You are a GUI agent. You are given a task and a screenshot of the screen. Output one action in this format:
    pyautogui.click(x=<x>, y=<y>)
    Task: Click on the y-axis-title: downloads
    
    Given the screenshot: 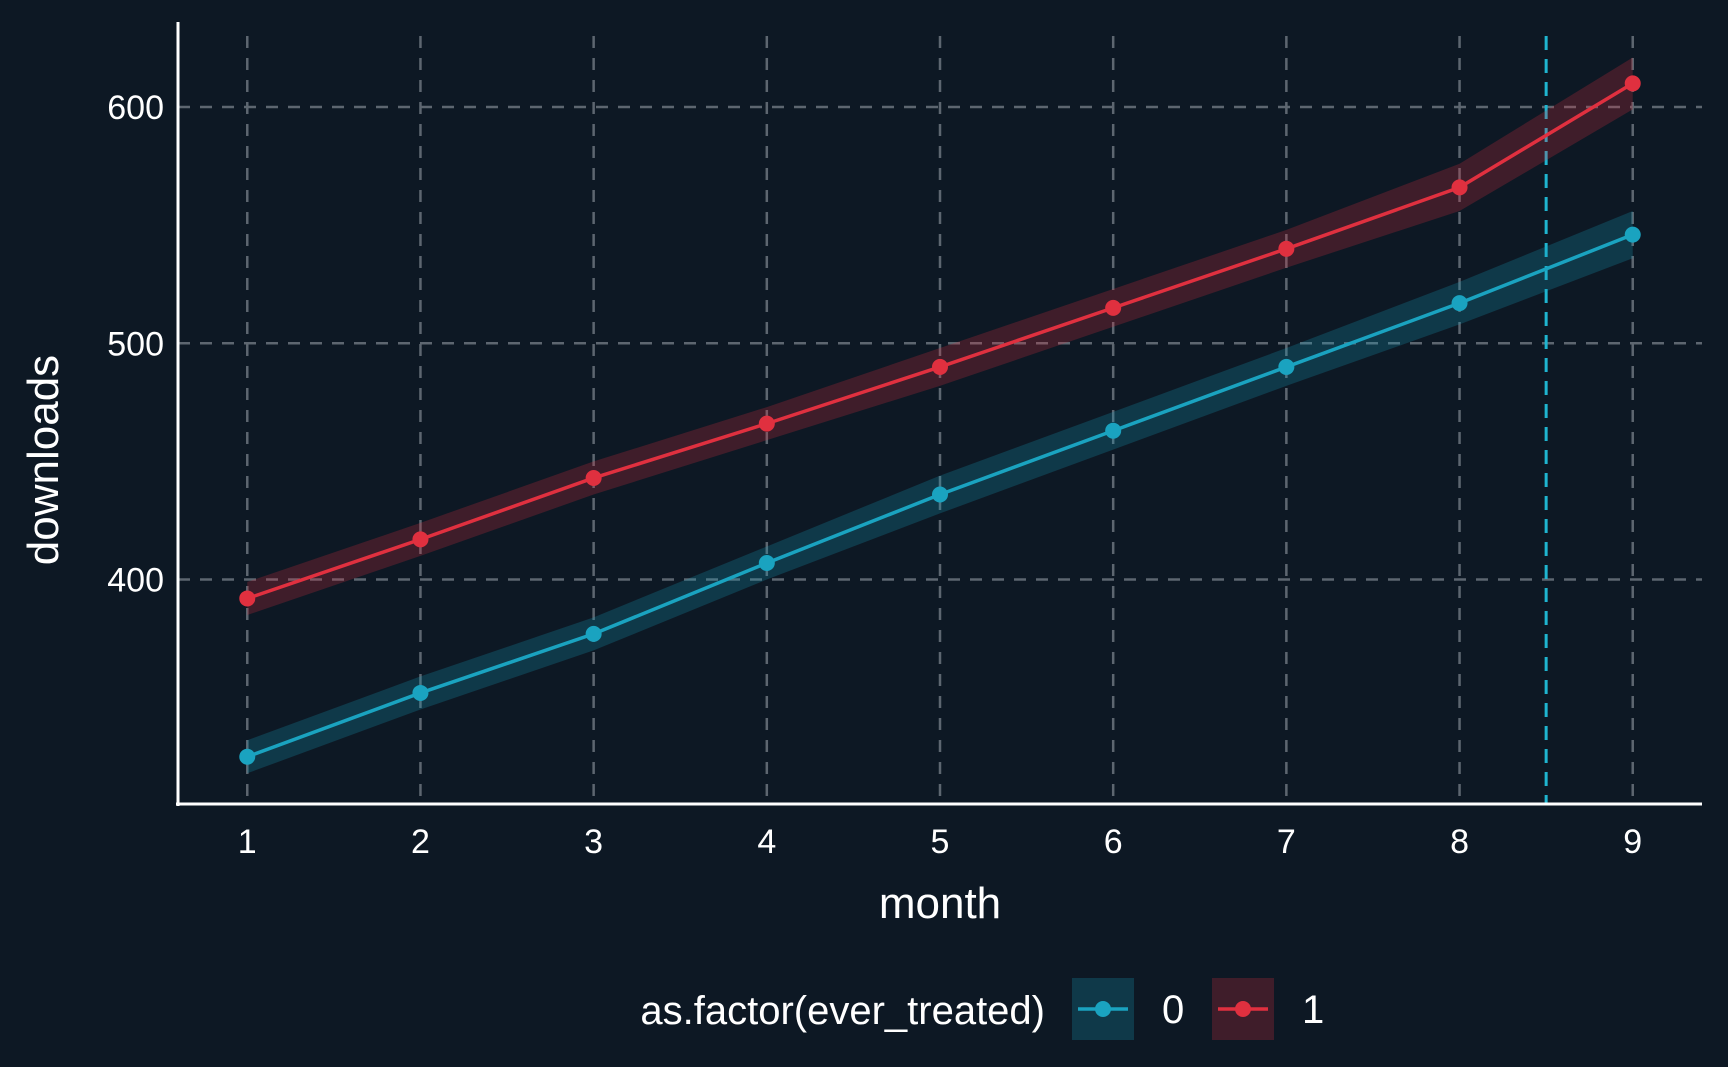 What is the action you would take?
    pyautogui.click(x=43, y=460)
    